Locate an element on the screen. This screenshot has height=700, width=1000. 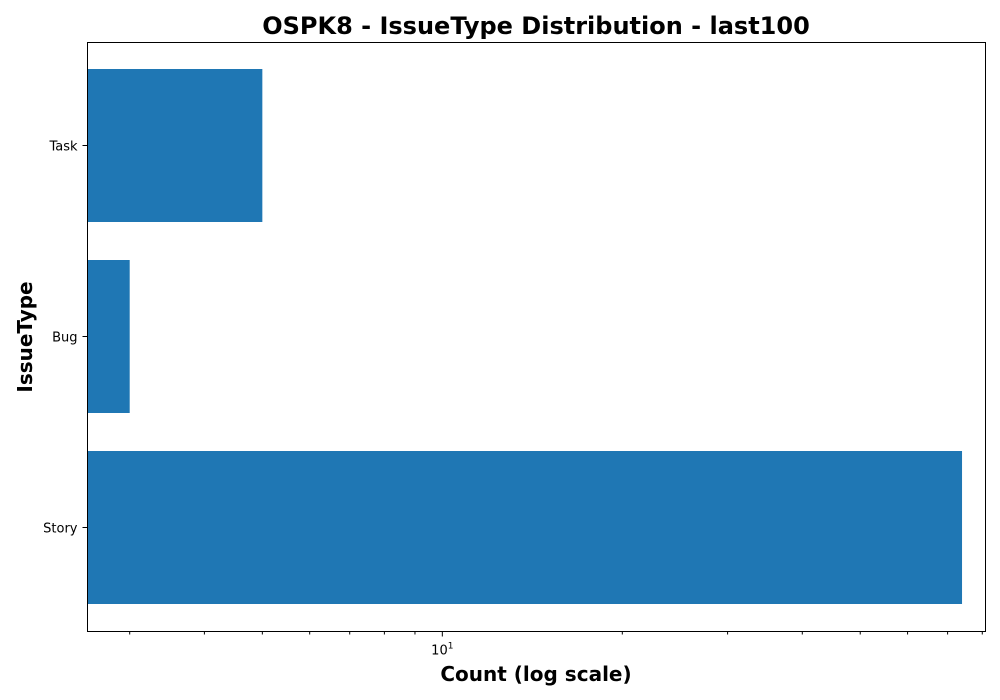
bar-task is located at coordinates (175, 145).